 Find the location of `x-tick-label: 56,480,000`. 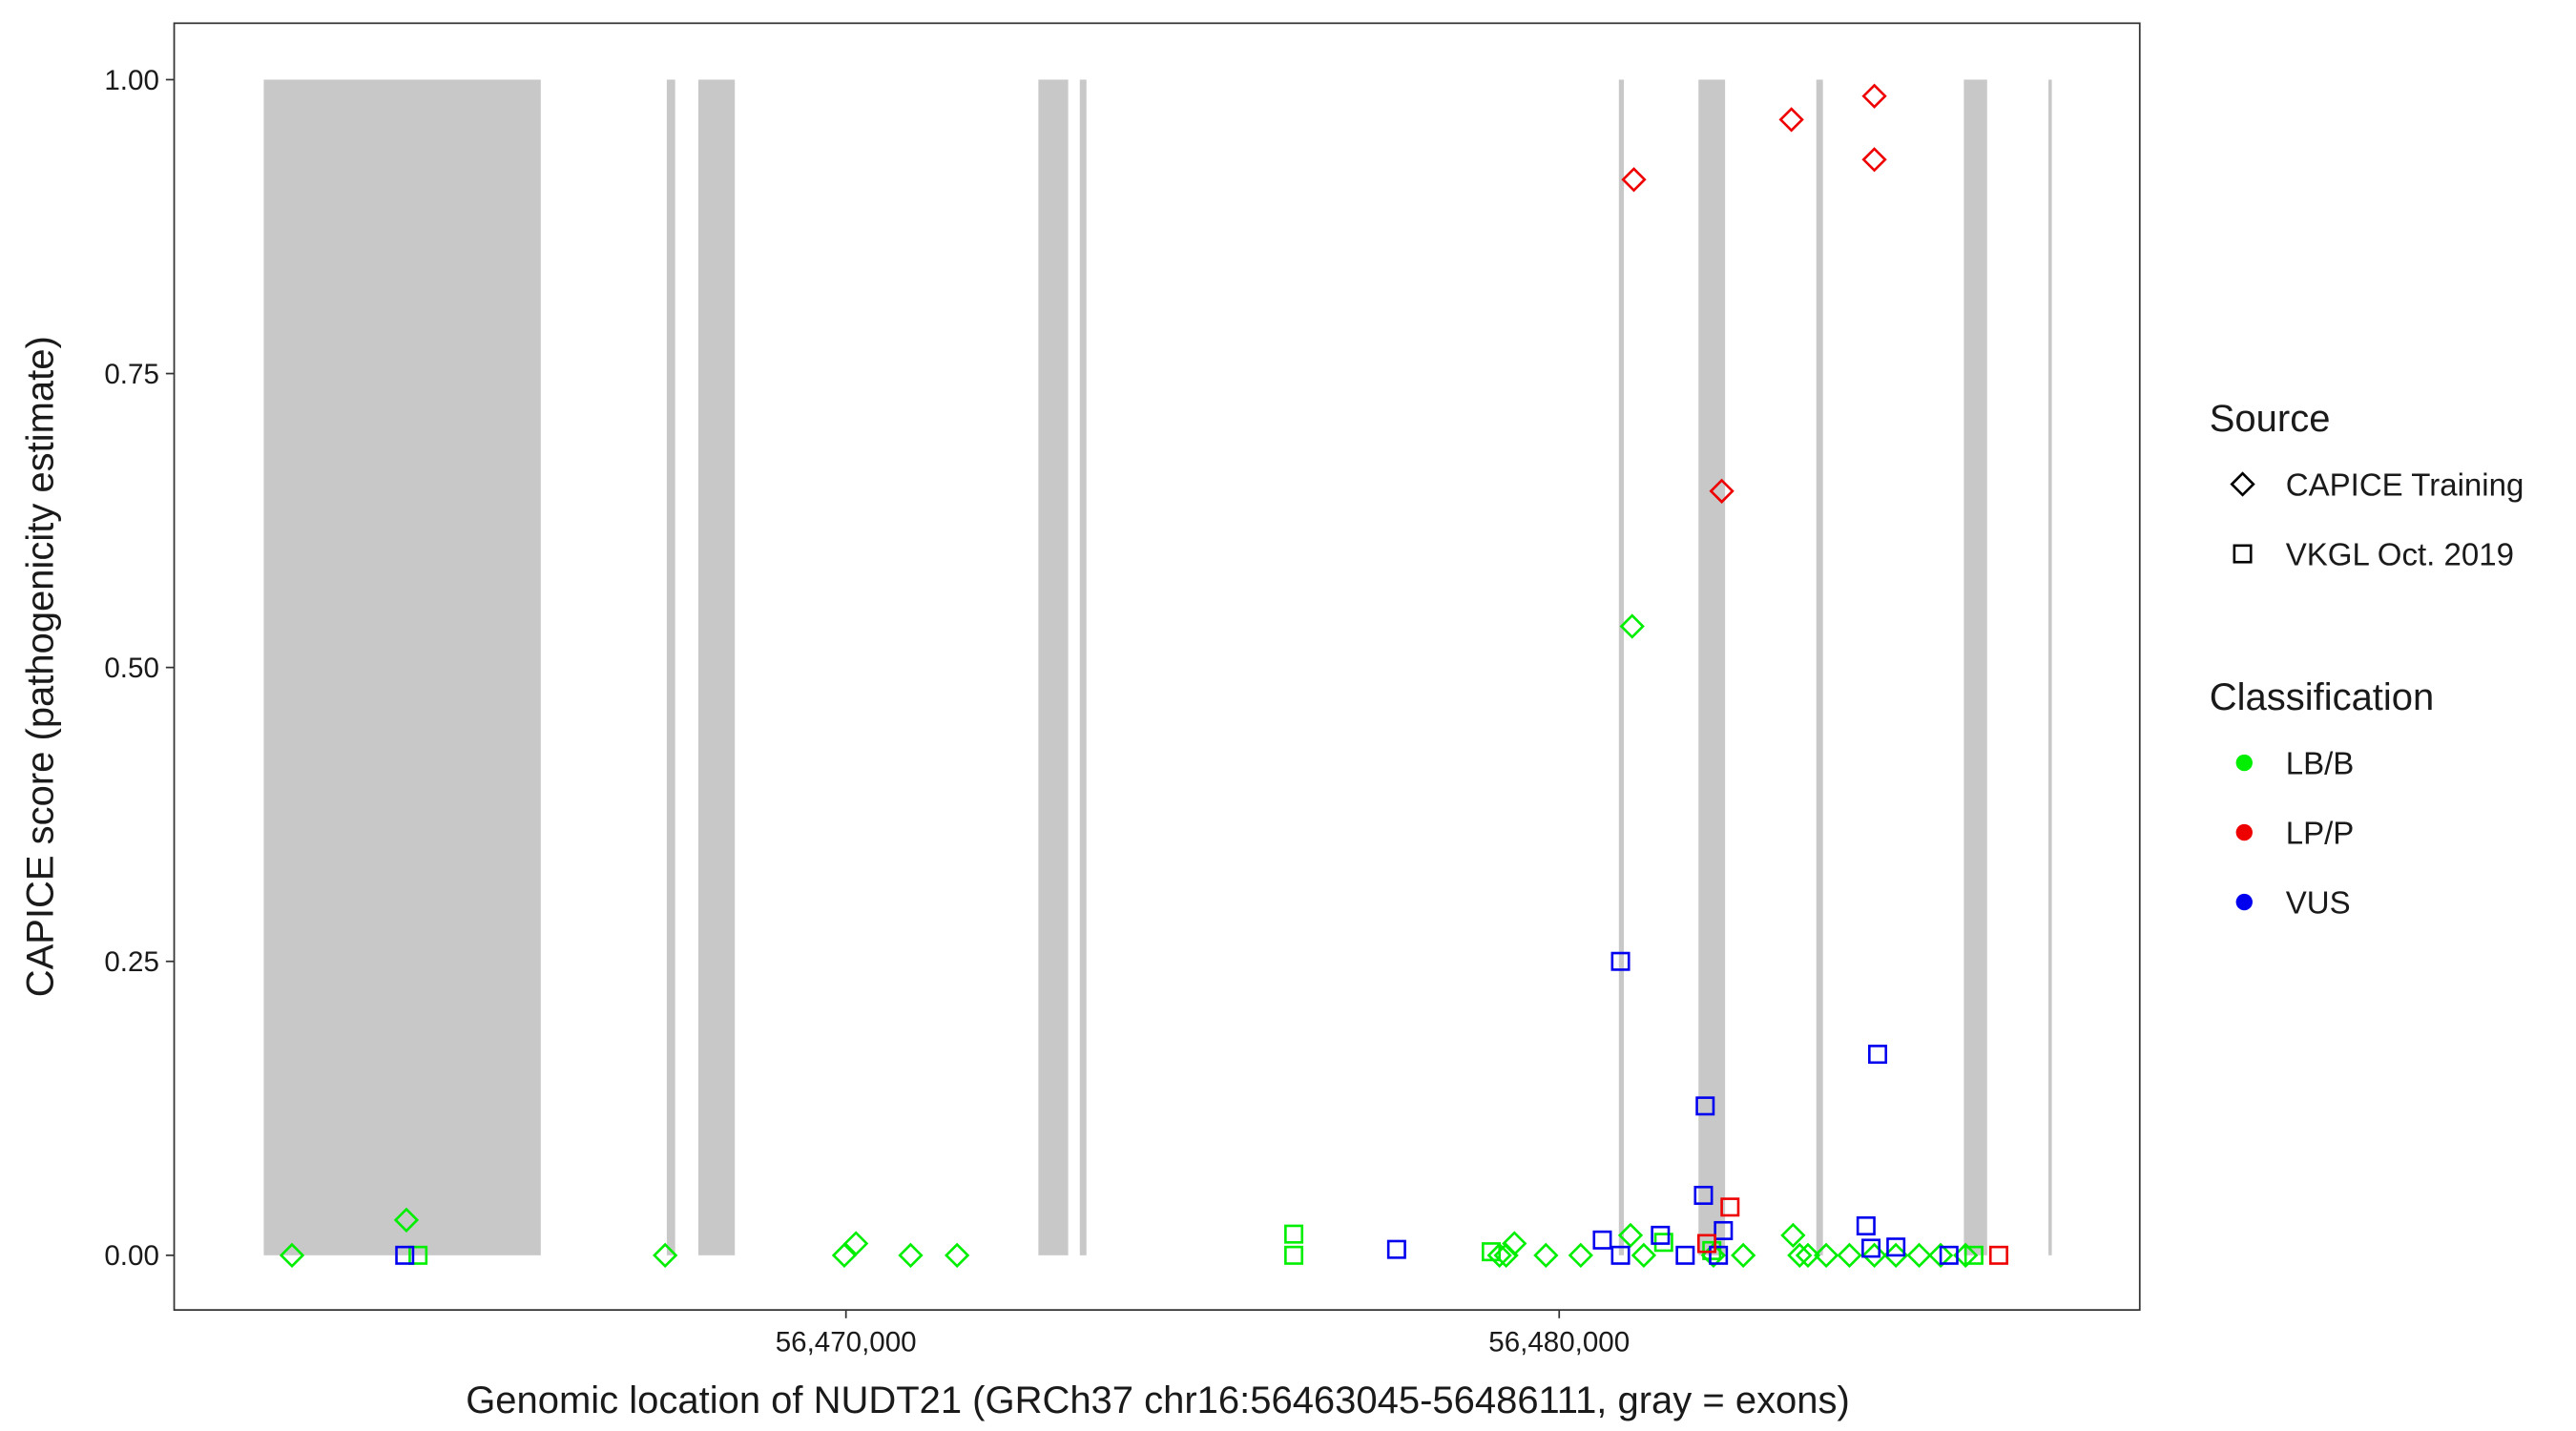

x-tick-label: 56,480,000 is located at coordinates (1559, 1342).